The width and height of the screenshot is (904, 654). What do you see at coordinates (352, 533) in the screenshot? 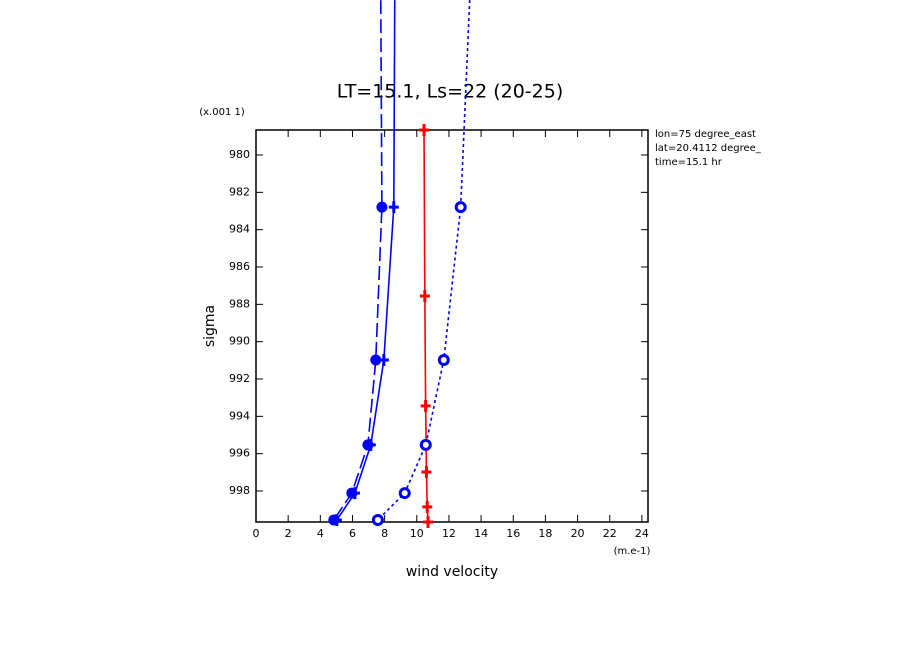
I see `x-tick-label: 6` at bounding box center [352, 533].